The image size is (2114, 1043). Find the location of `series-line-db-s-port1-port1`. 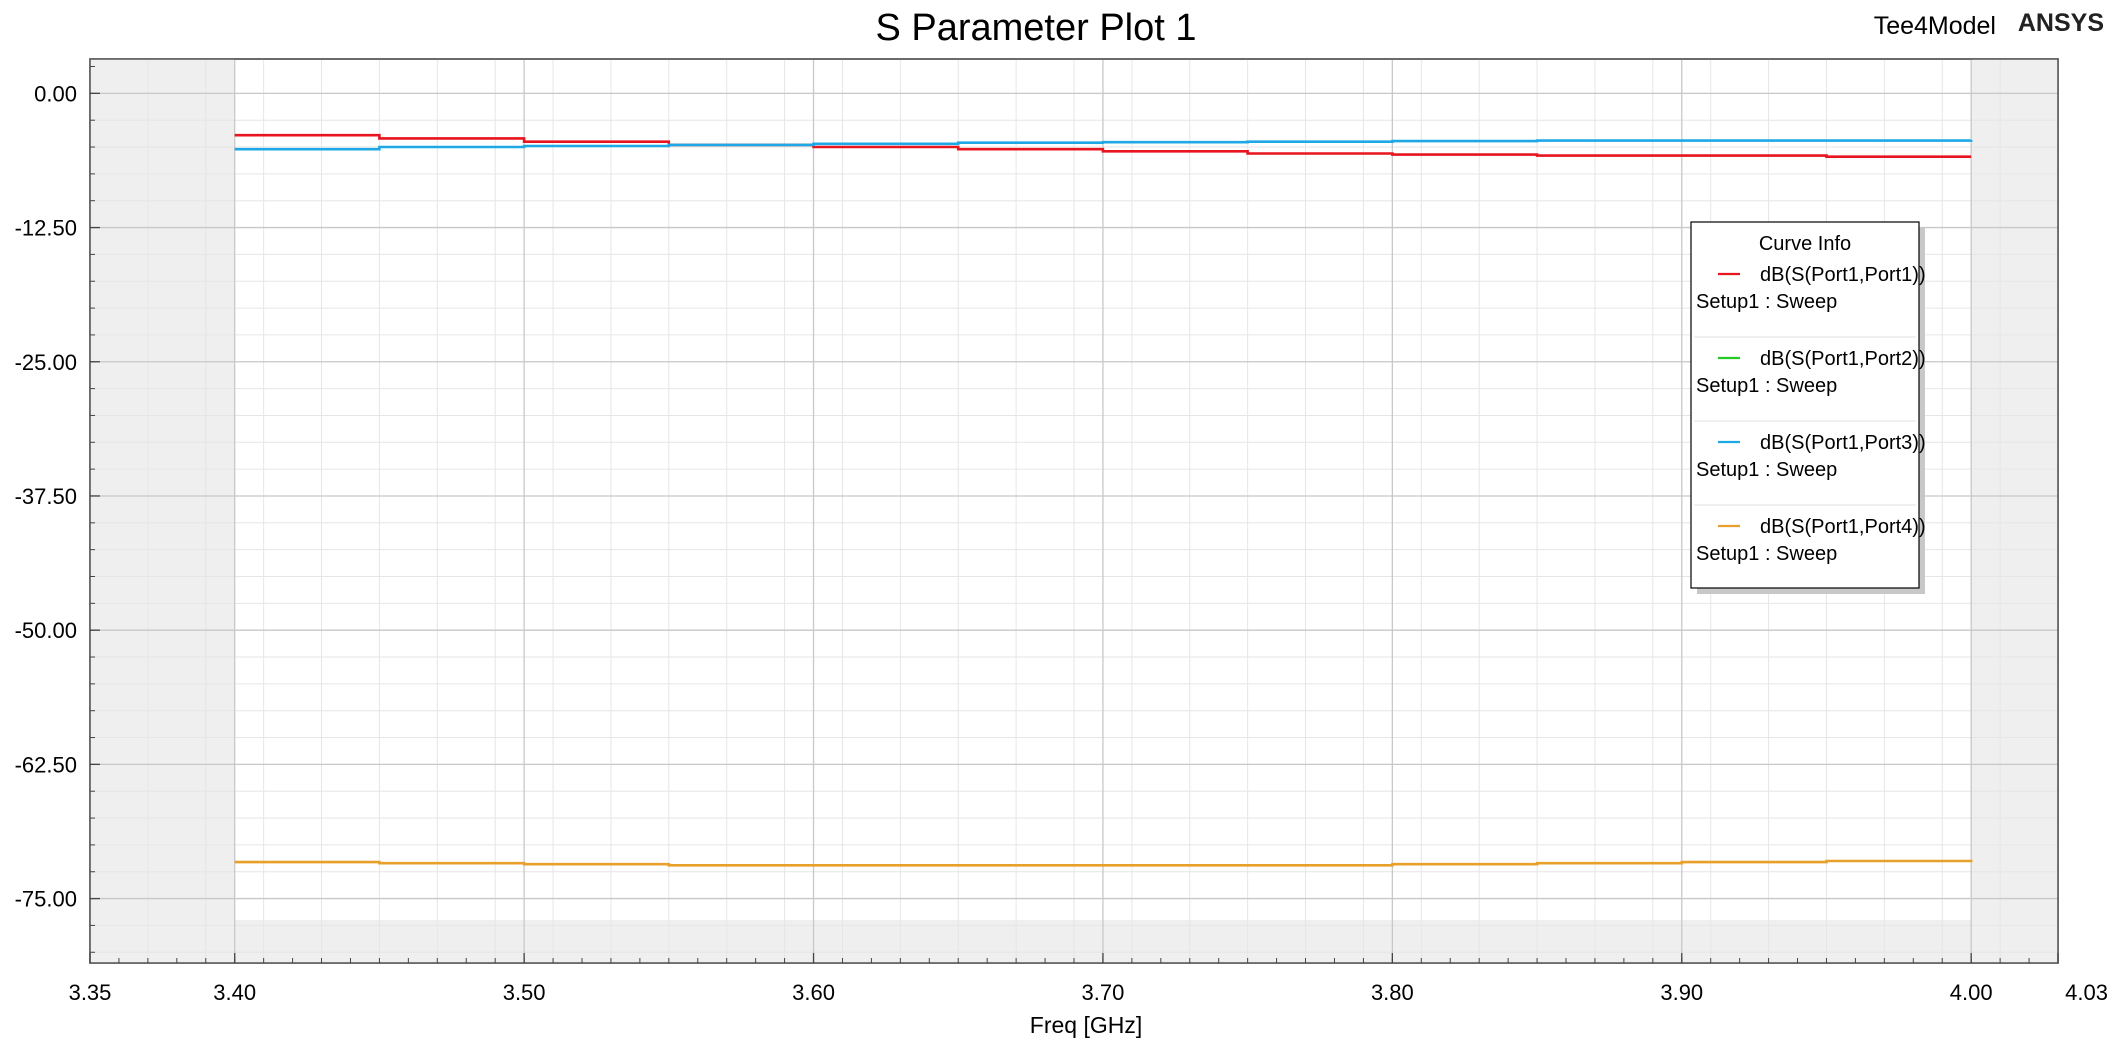

series-line-db-s-port1-port1 is located at coordinates (1103, 145).